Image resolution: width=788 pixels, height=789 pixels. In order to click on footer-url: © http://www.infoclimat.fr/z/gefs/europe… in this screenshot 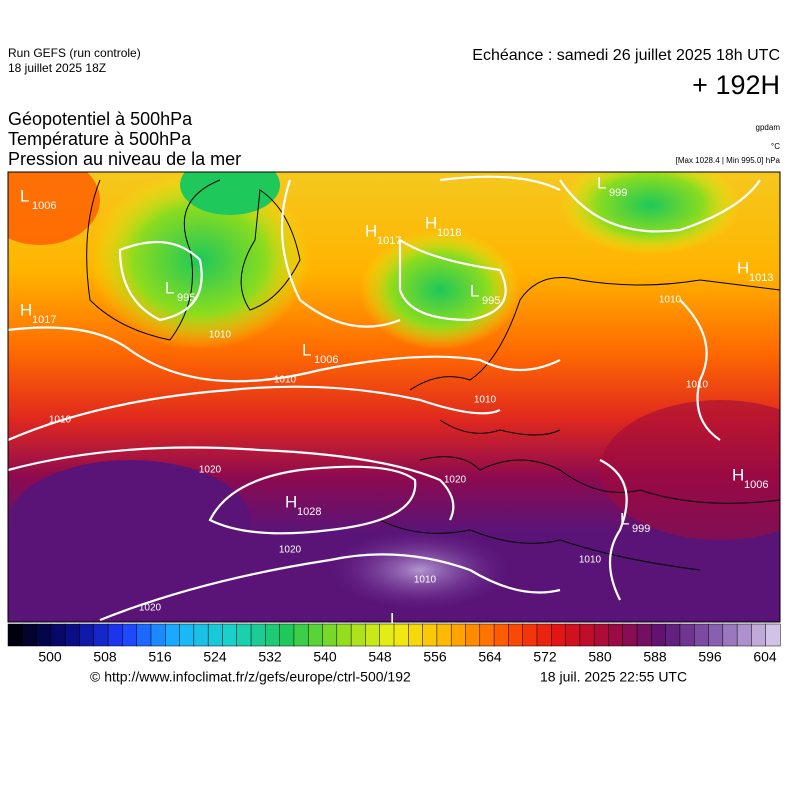, I will do `click(250, 677)`.